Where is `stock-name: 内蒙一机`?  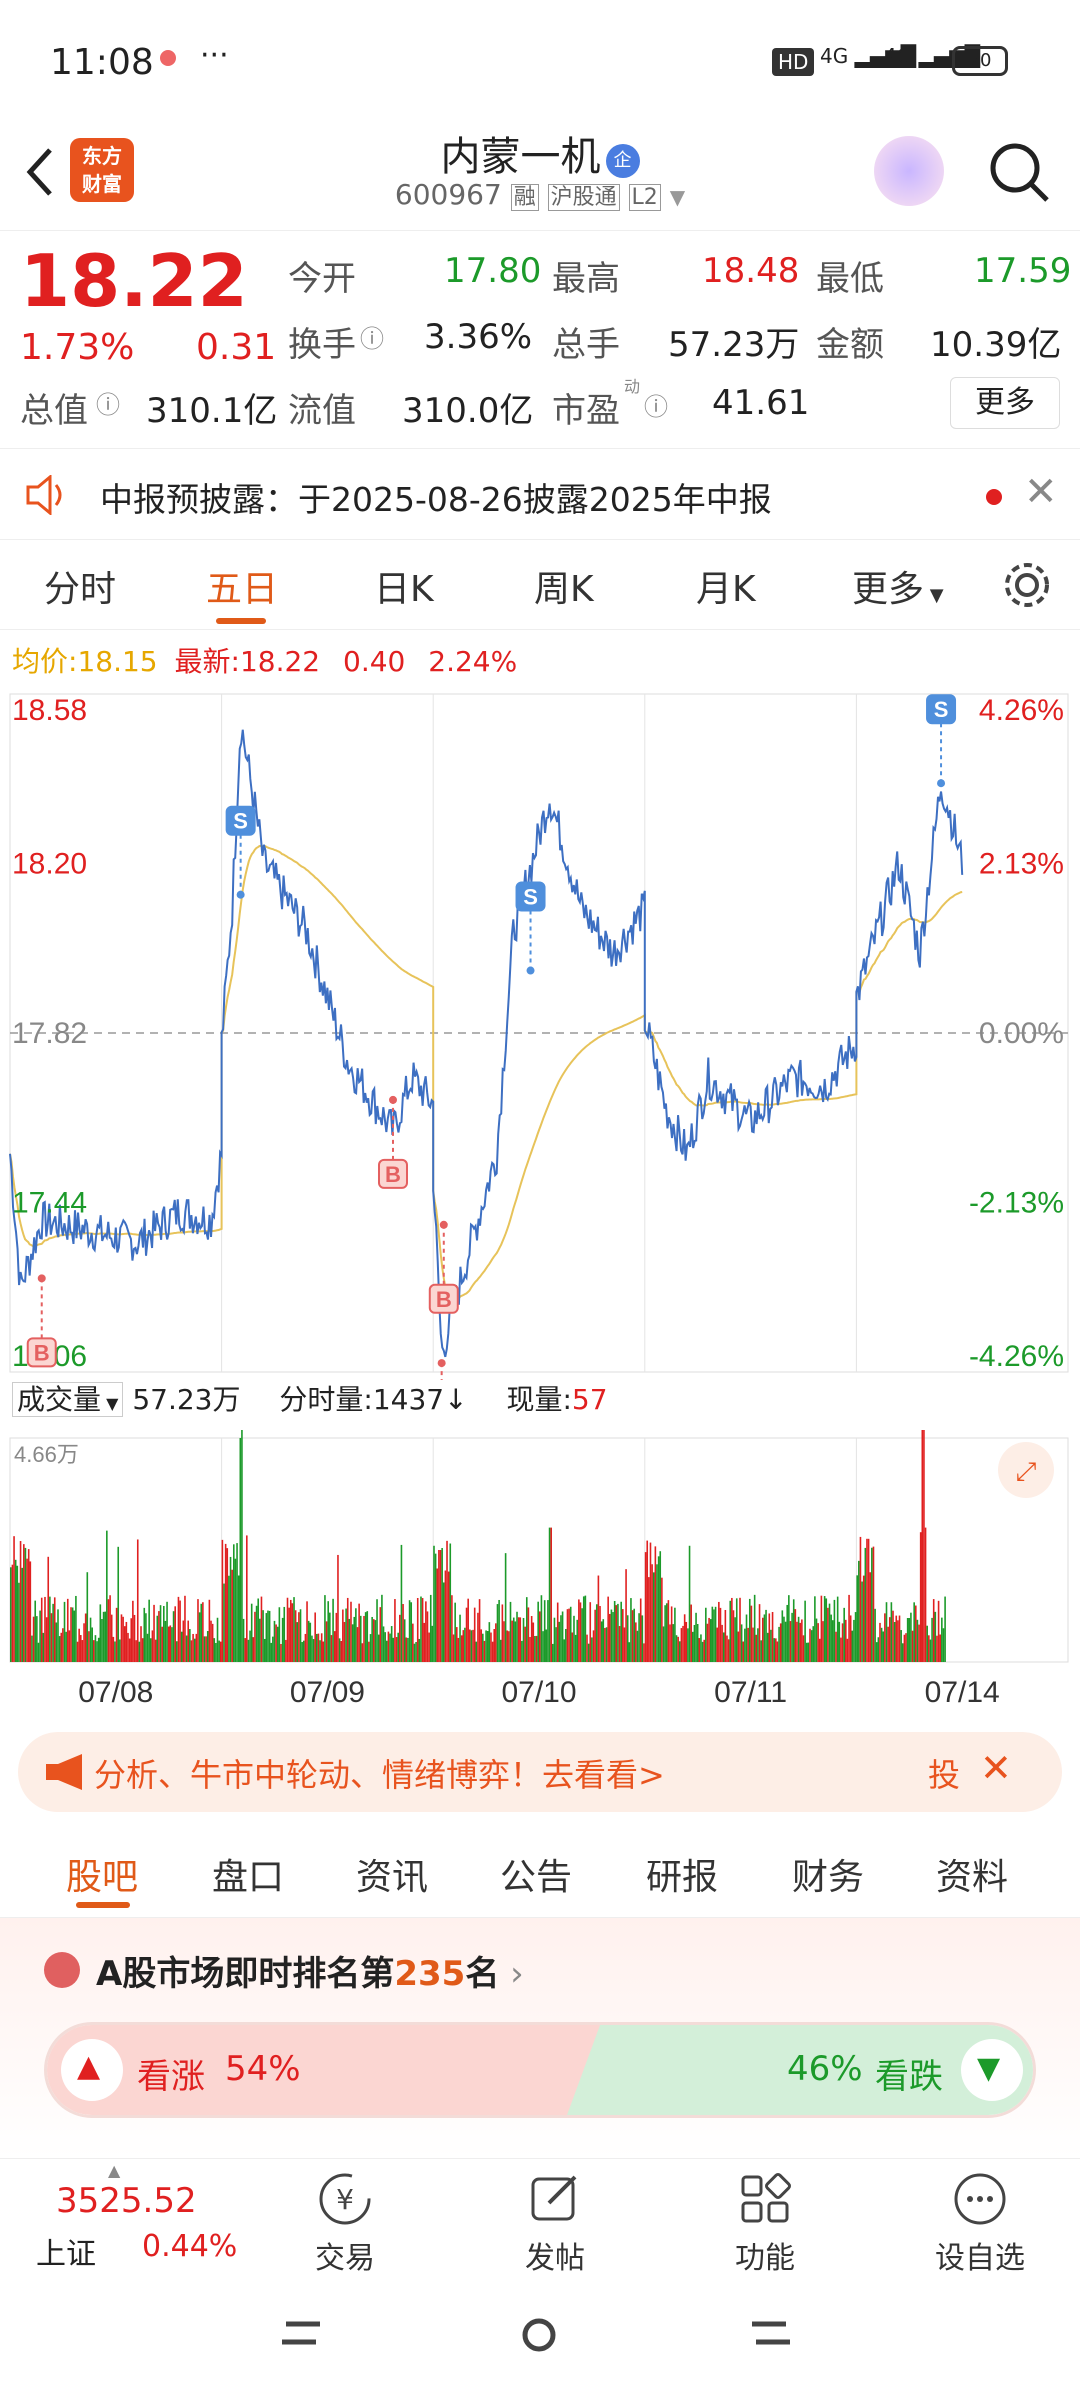 stock-name: 内蒙一机 is located at coordinates (520, 157).